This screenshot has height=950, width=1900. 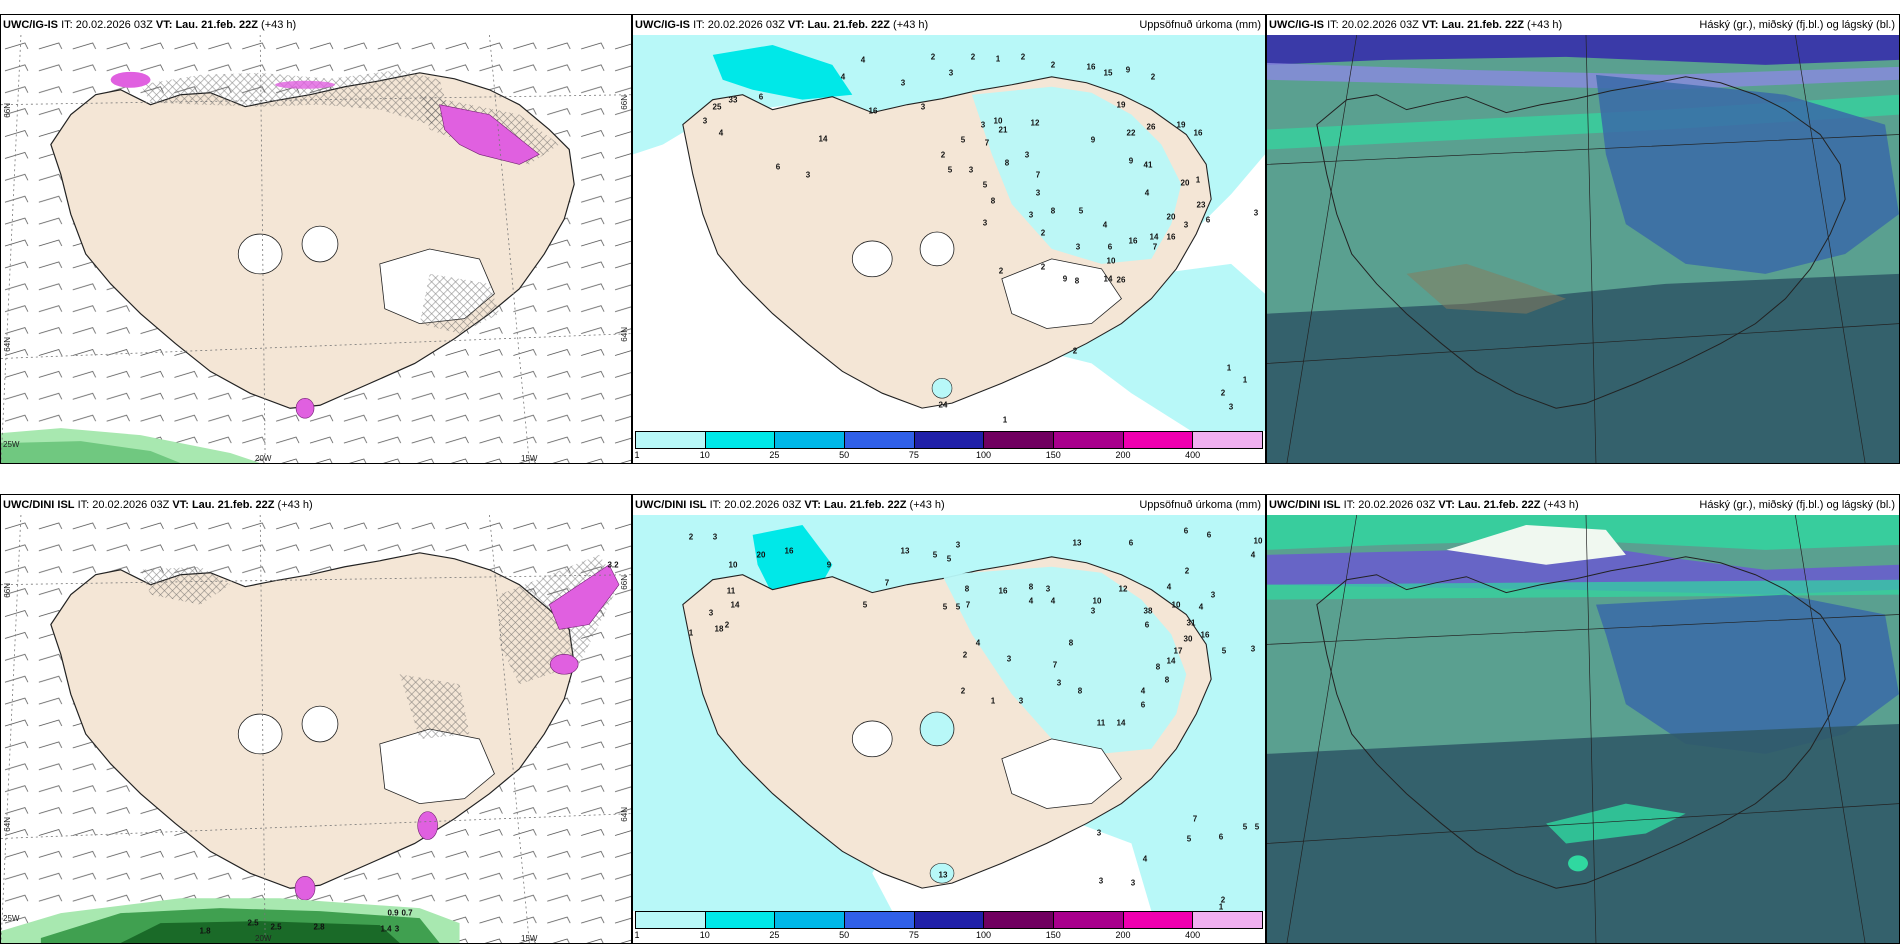 I want to click on precip-value: 1.4, so click(x=386, y=929).